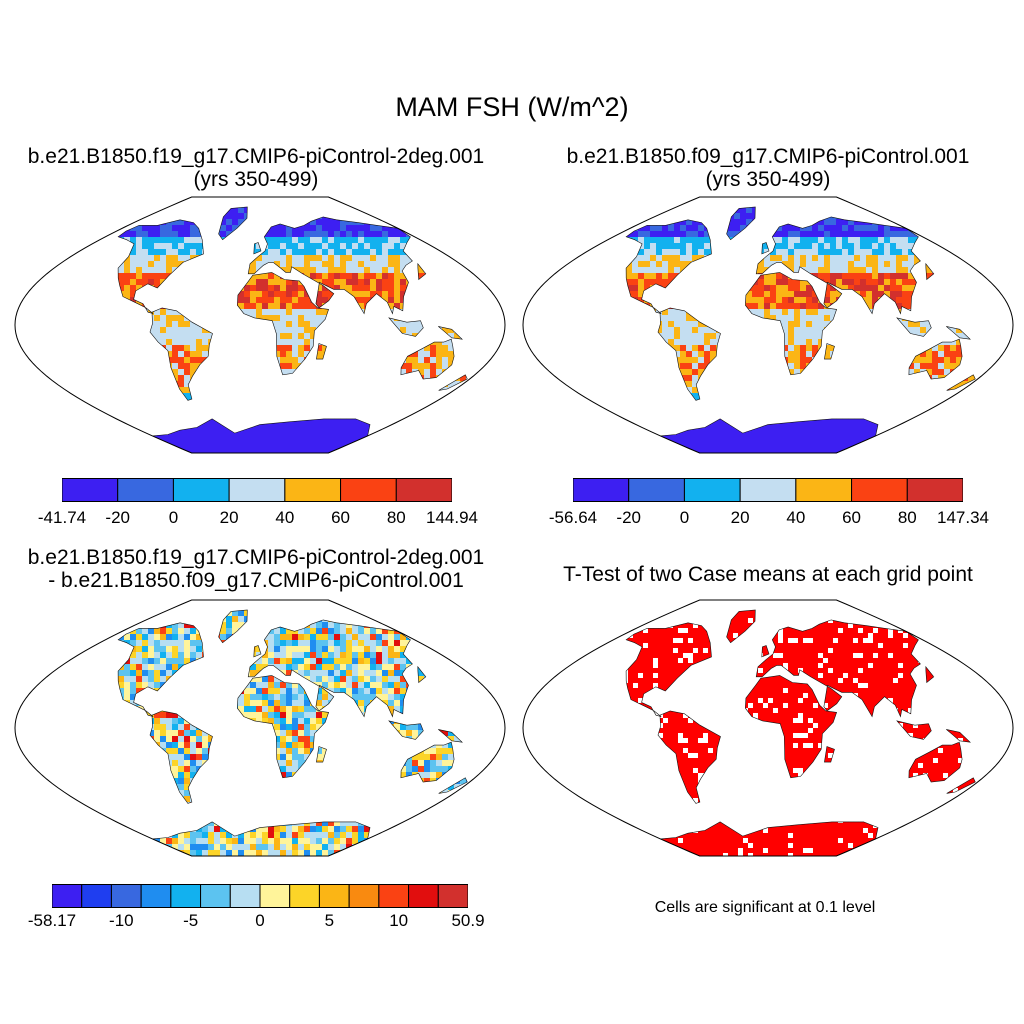 This screenshot has height=1024, width=1024. I want to click on panel3-colorbar, so click(260, 896).